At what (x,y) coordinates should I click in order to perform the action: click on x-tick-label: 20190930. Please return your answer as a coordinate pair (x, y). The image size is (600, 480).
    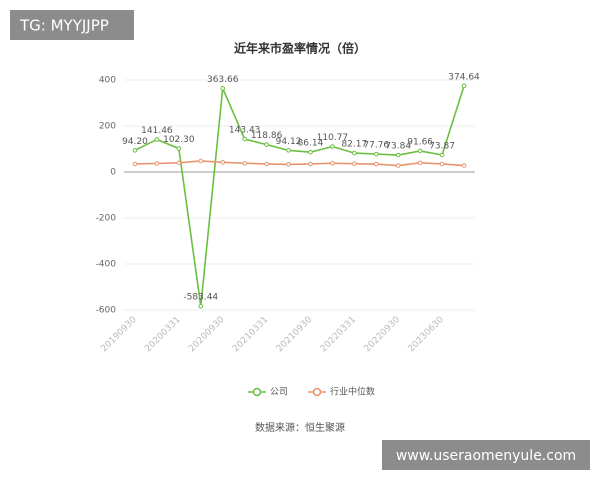
    Looking at the image, I should click on (119, 335).